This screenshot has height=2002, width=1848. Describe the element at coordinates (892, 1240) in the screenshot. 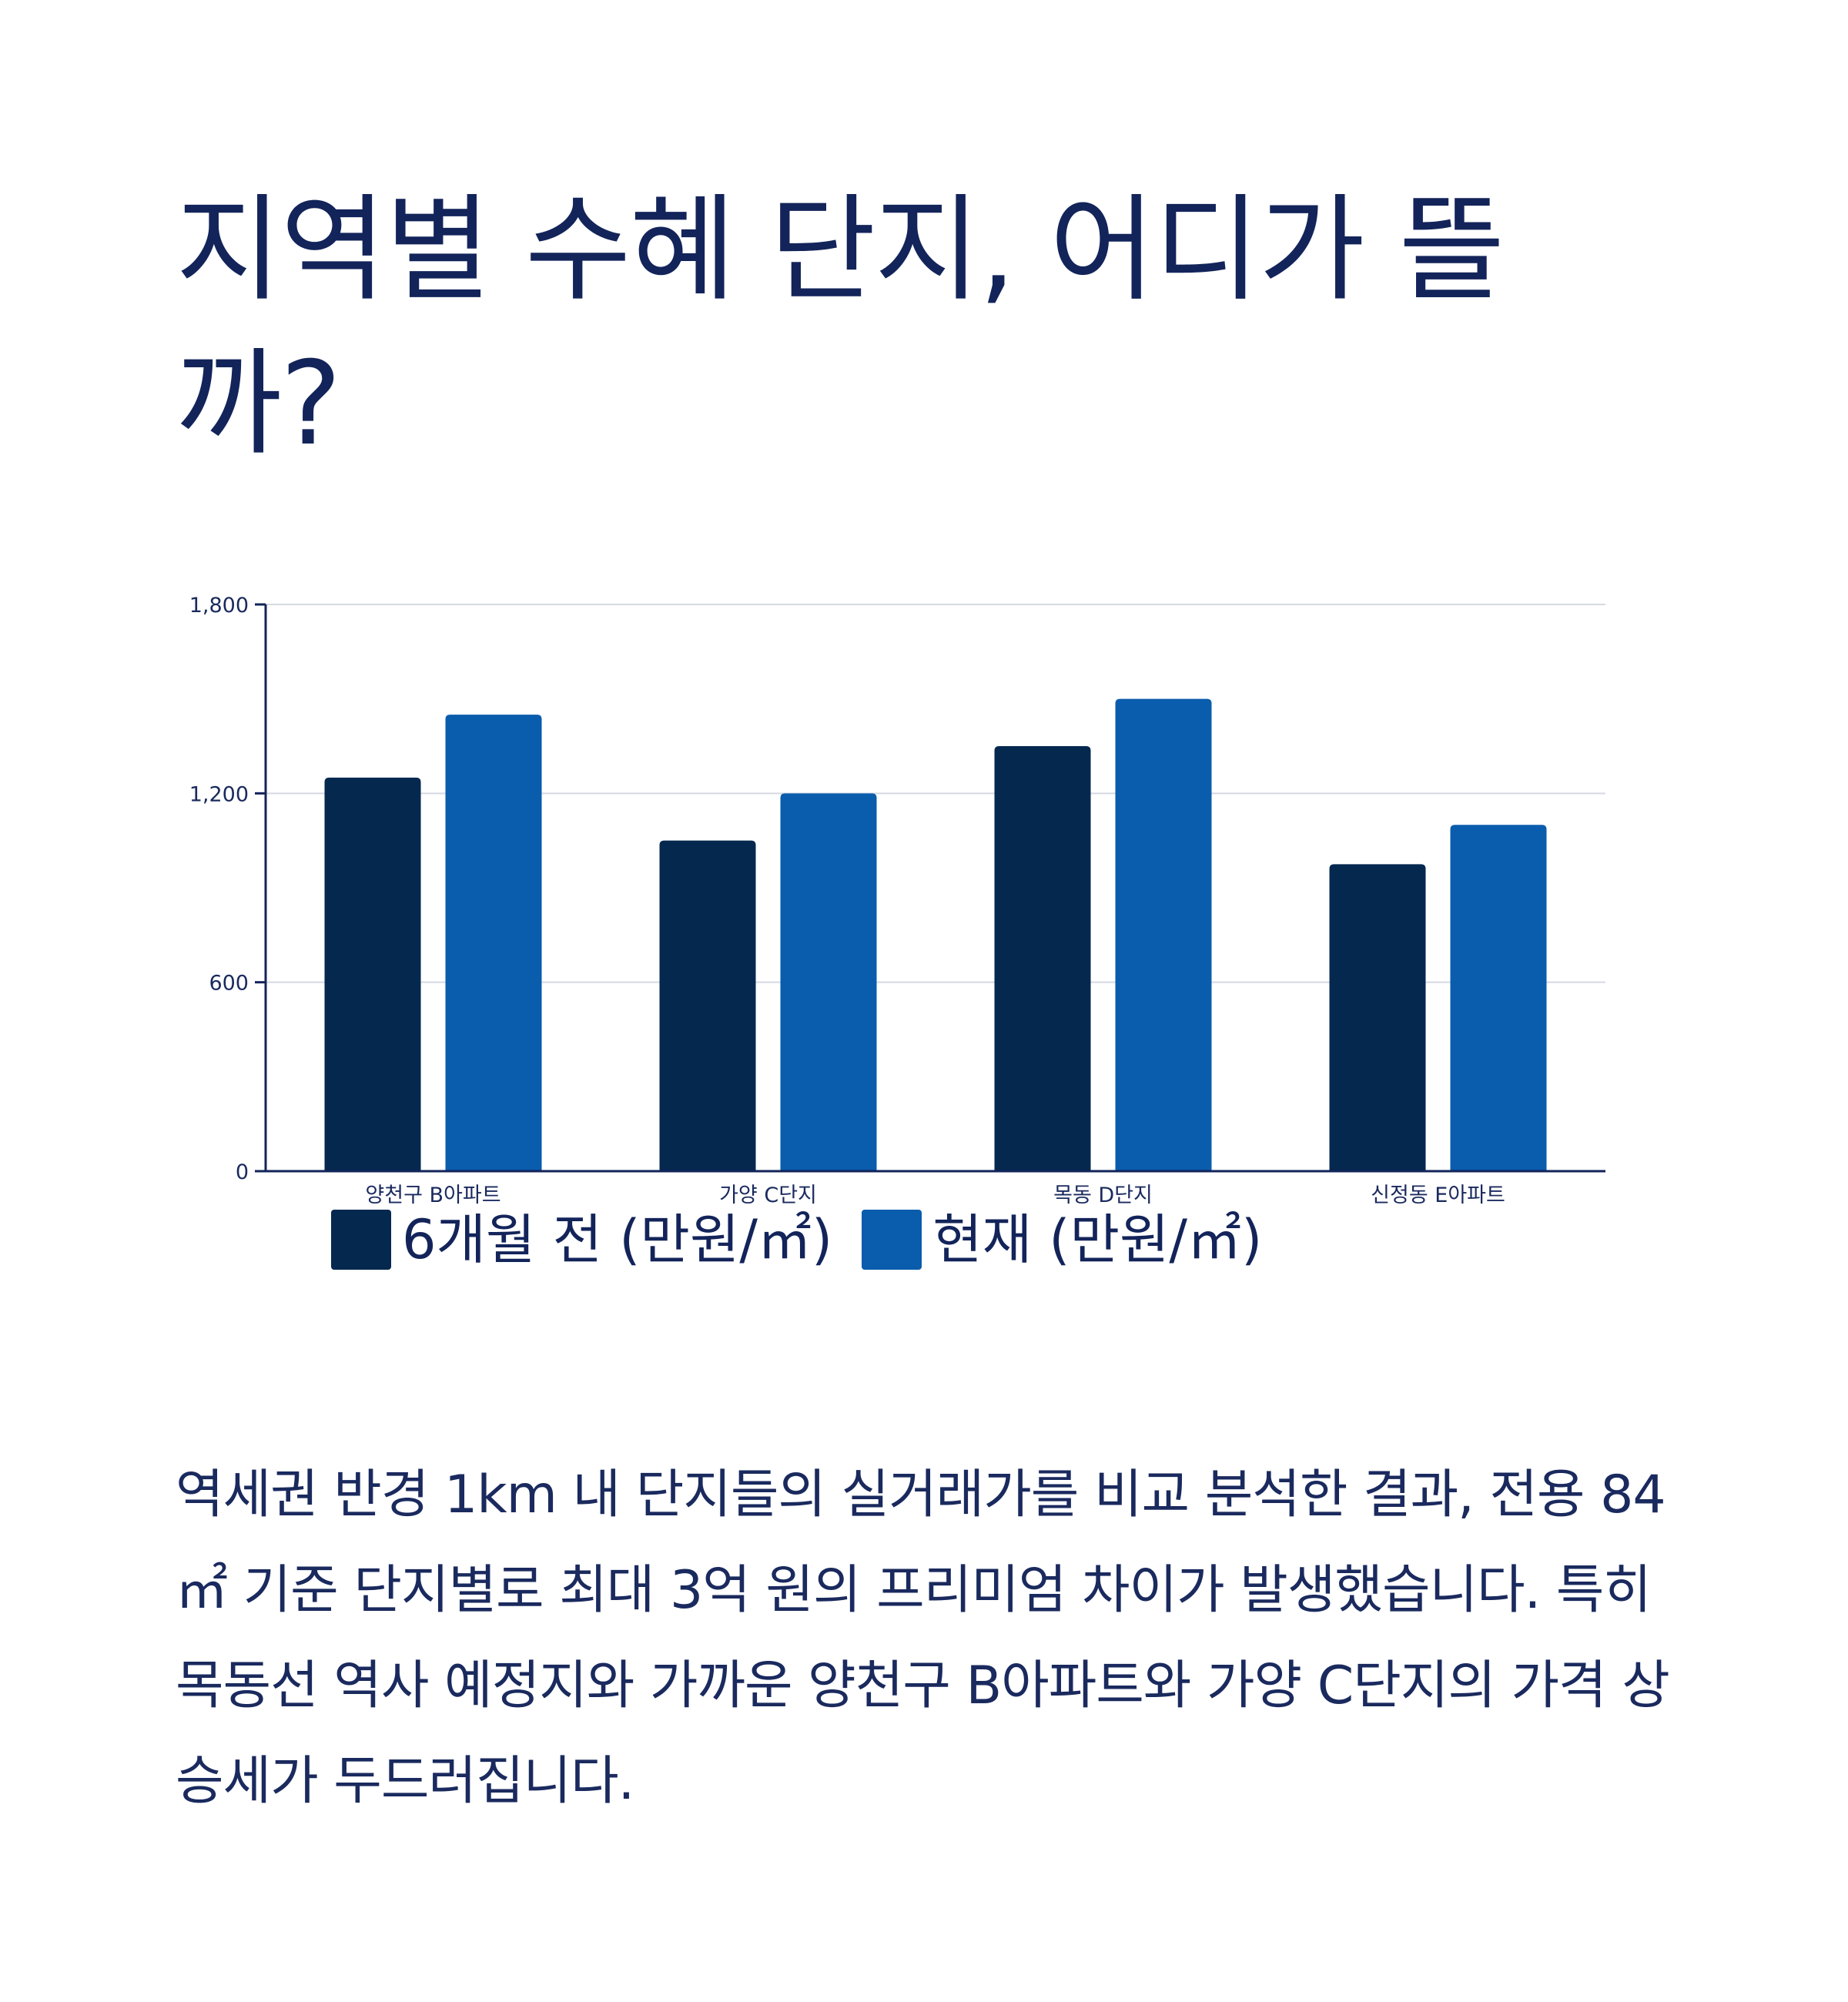

I see `legend-swatch-now` at that location.